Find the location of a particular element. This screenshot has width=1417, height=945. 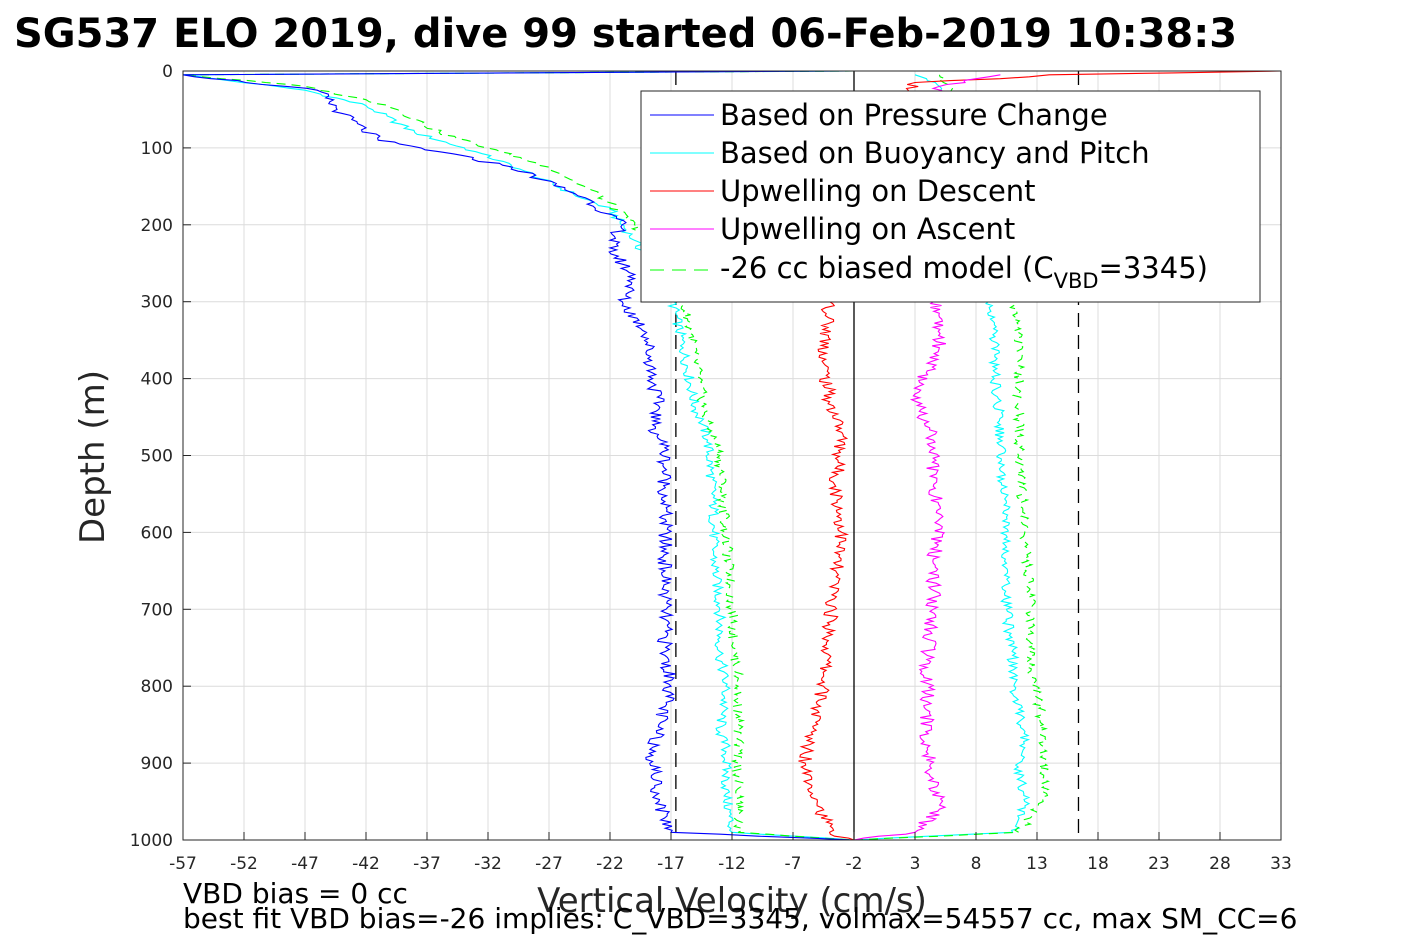

x-tick-label: 13 is located at coordinates (1037, 864).